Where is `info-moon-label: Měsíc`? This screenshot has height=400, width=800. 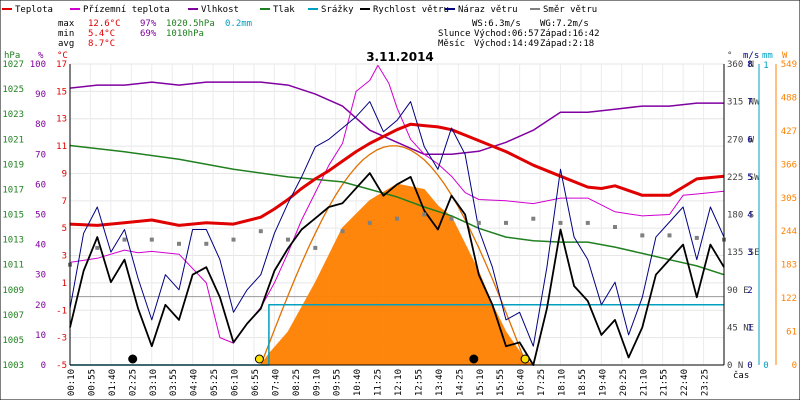
info-moon-label: Měsíc is located at coordinates (451, 44).